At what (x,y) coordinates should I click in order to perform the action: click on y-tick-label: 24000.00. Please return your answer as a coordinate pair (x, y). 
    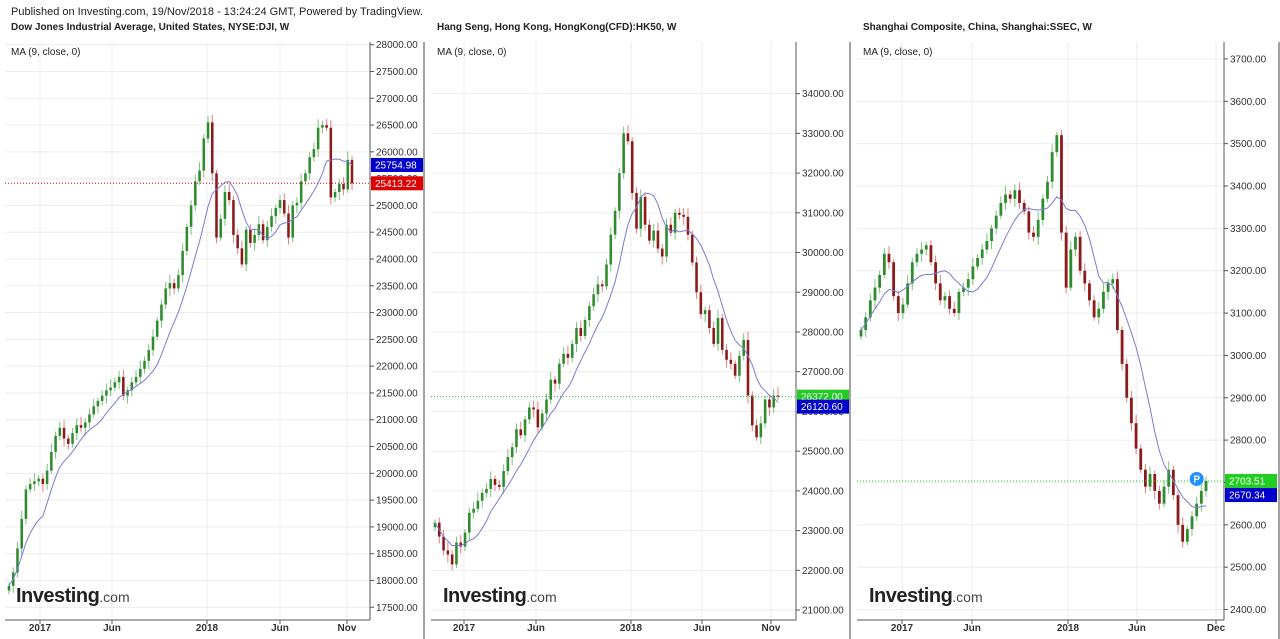
    Looking at the image, I should click on (397, 260).